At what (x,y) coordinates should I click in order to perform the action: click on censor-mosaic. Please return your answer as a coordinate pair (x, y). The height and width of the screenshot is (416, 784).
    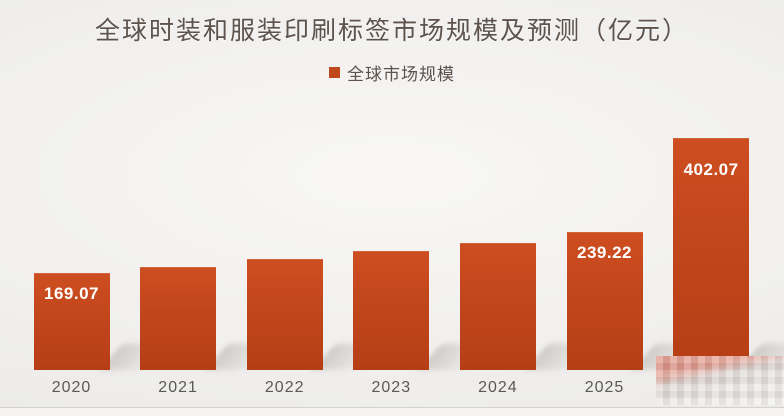
    Looking at the image, I should click on (720, 380).